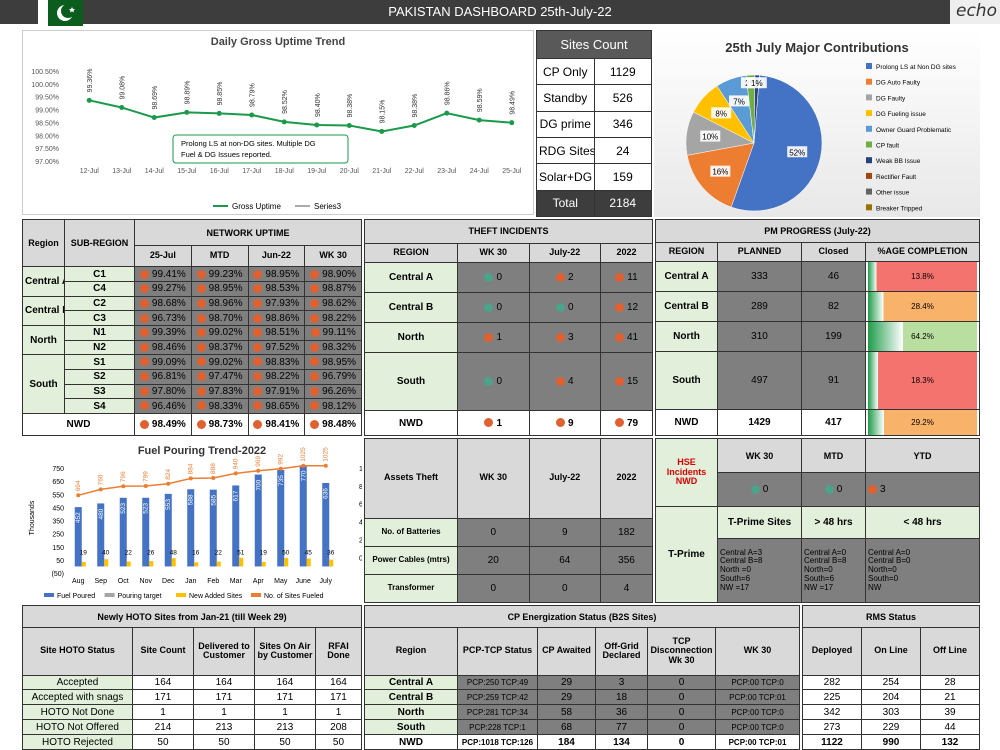 The width and height of the screenshot is (1000, 750). Describe the element at coordinates (757, 651) in the screenshot. I see `cp-col-header: WK 30` at that location.